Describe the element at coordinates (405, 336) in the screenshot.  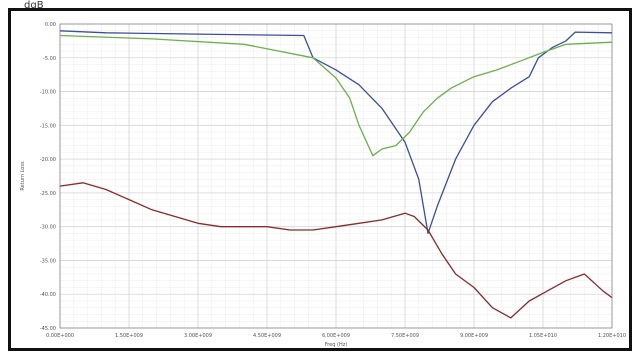
I see `x-tick-label: 7.50E+009` at that location.